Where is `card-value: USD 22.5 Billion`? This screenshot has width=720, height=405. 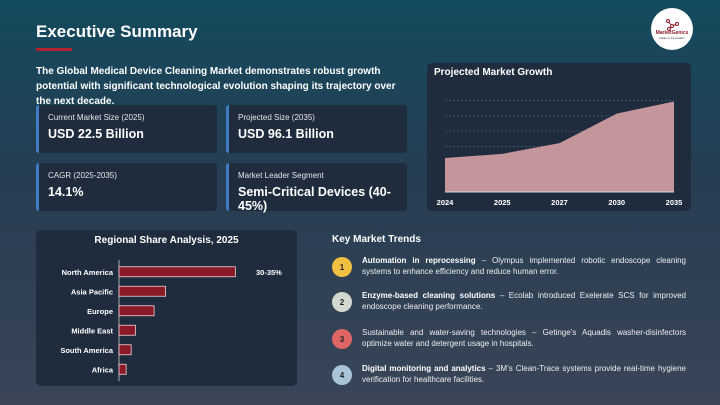 card-value: USD 22.5 Billion is located at coordinates (96, 134).